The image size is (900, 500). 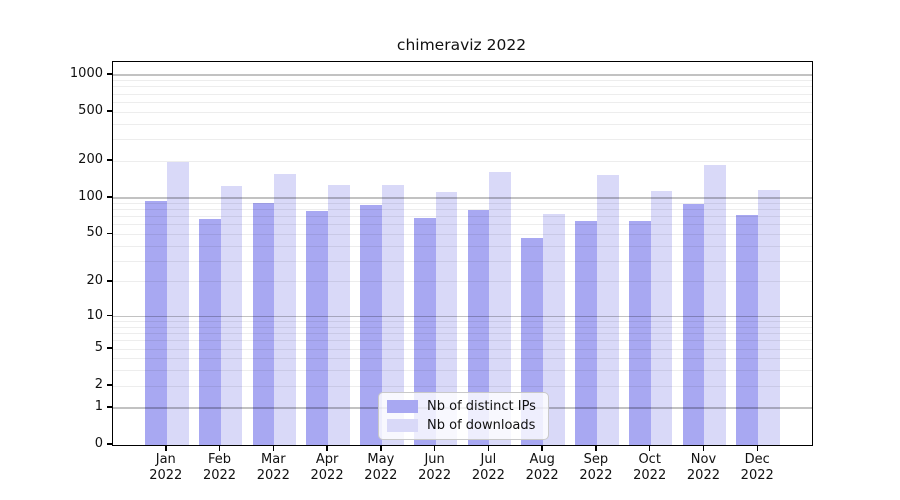 What do you see at coordinates (703, 467) in the screenshot?
I see `x-tick-label: Nov 2022` at bounding box center [703, 467].